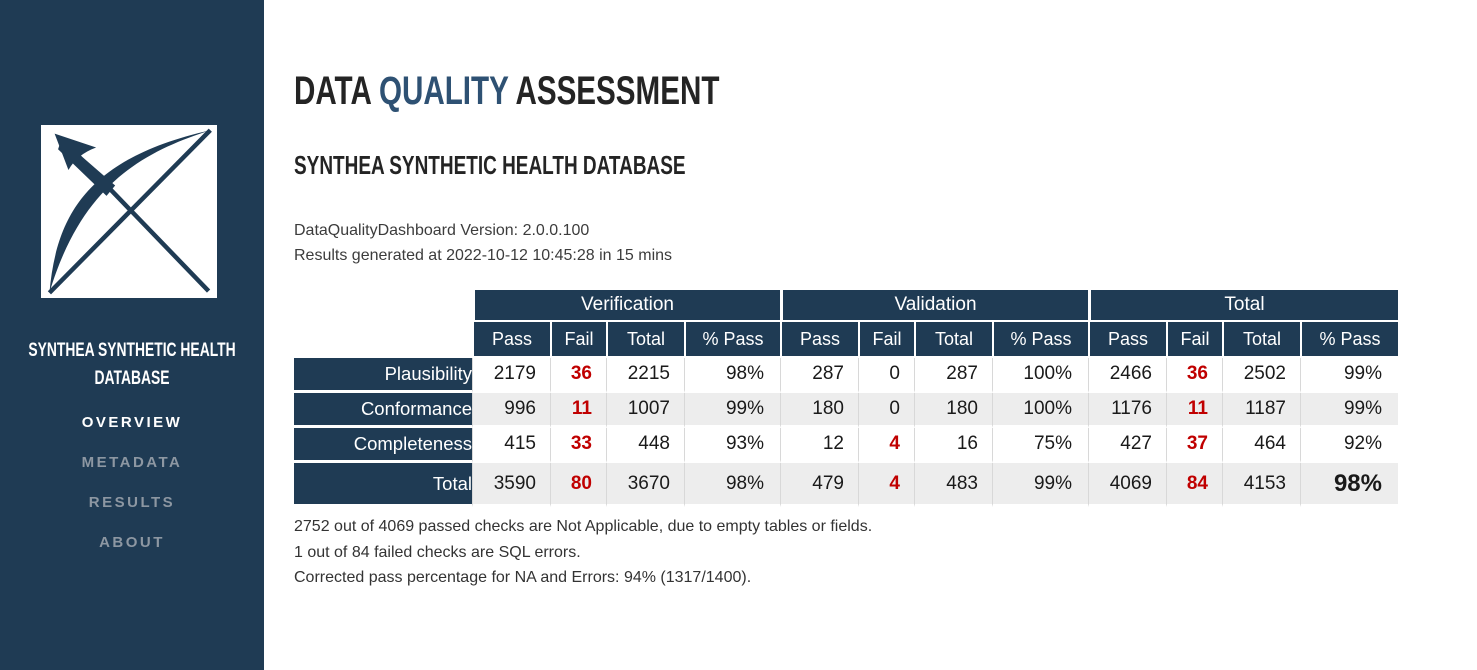 This screenshot has width=1477, height=670. What do you see at coordinates (1127, 410) in the screenshot?
I see `conformance-tot-pass: 1176` at bounding box center [1127, 410].